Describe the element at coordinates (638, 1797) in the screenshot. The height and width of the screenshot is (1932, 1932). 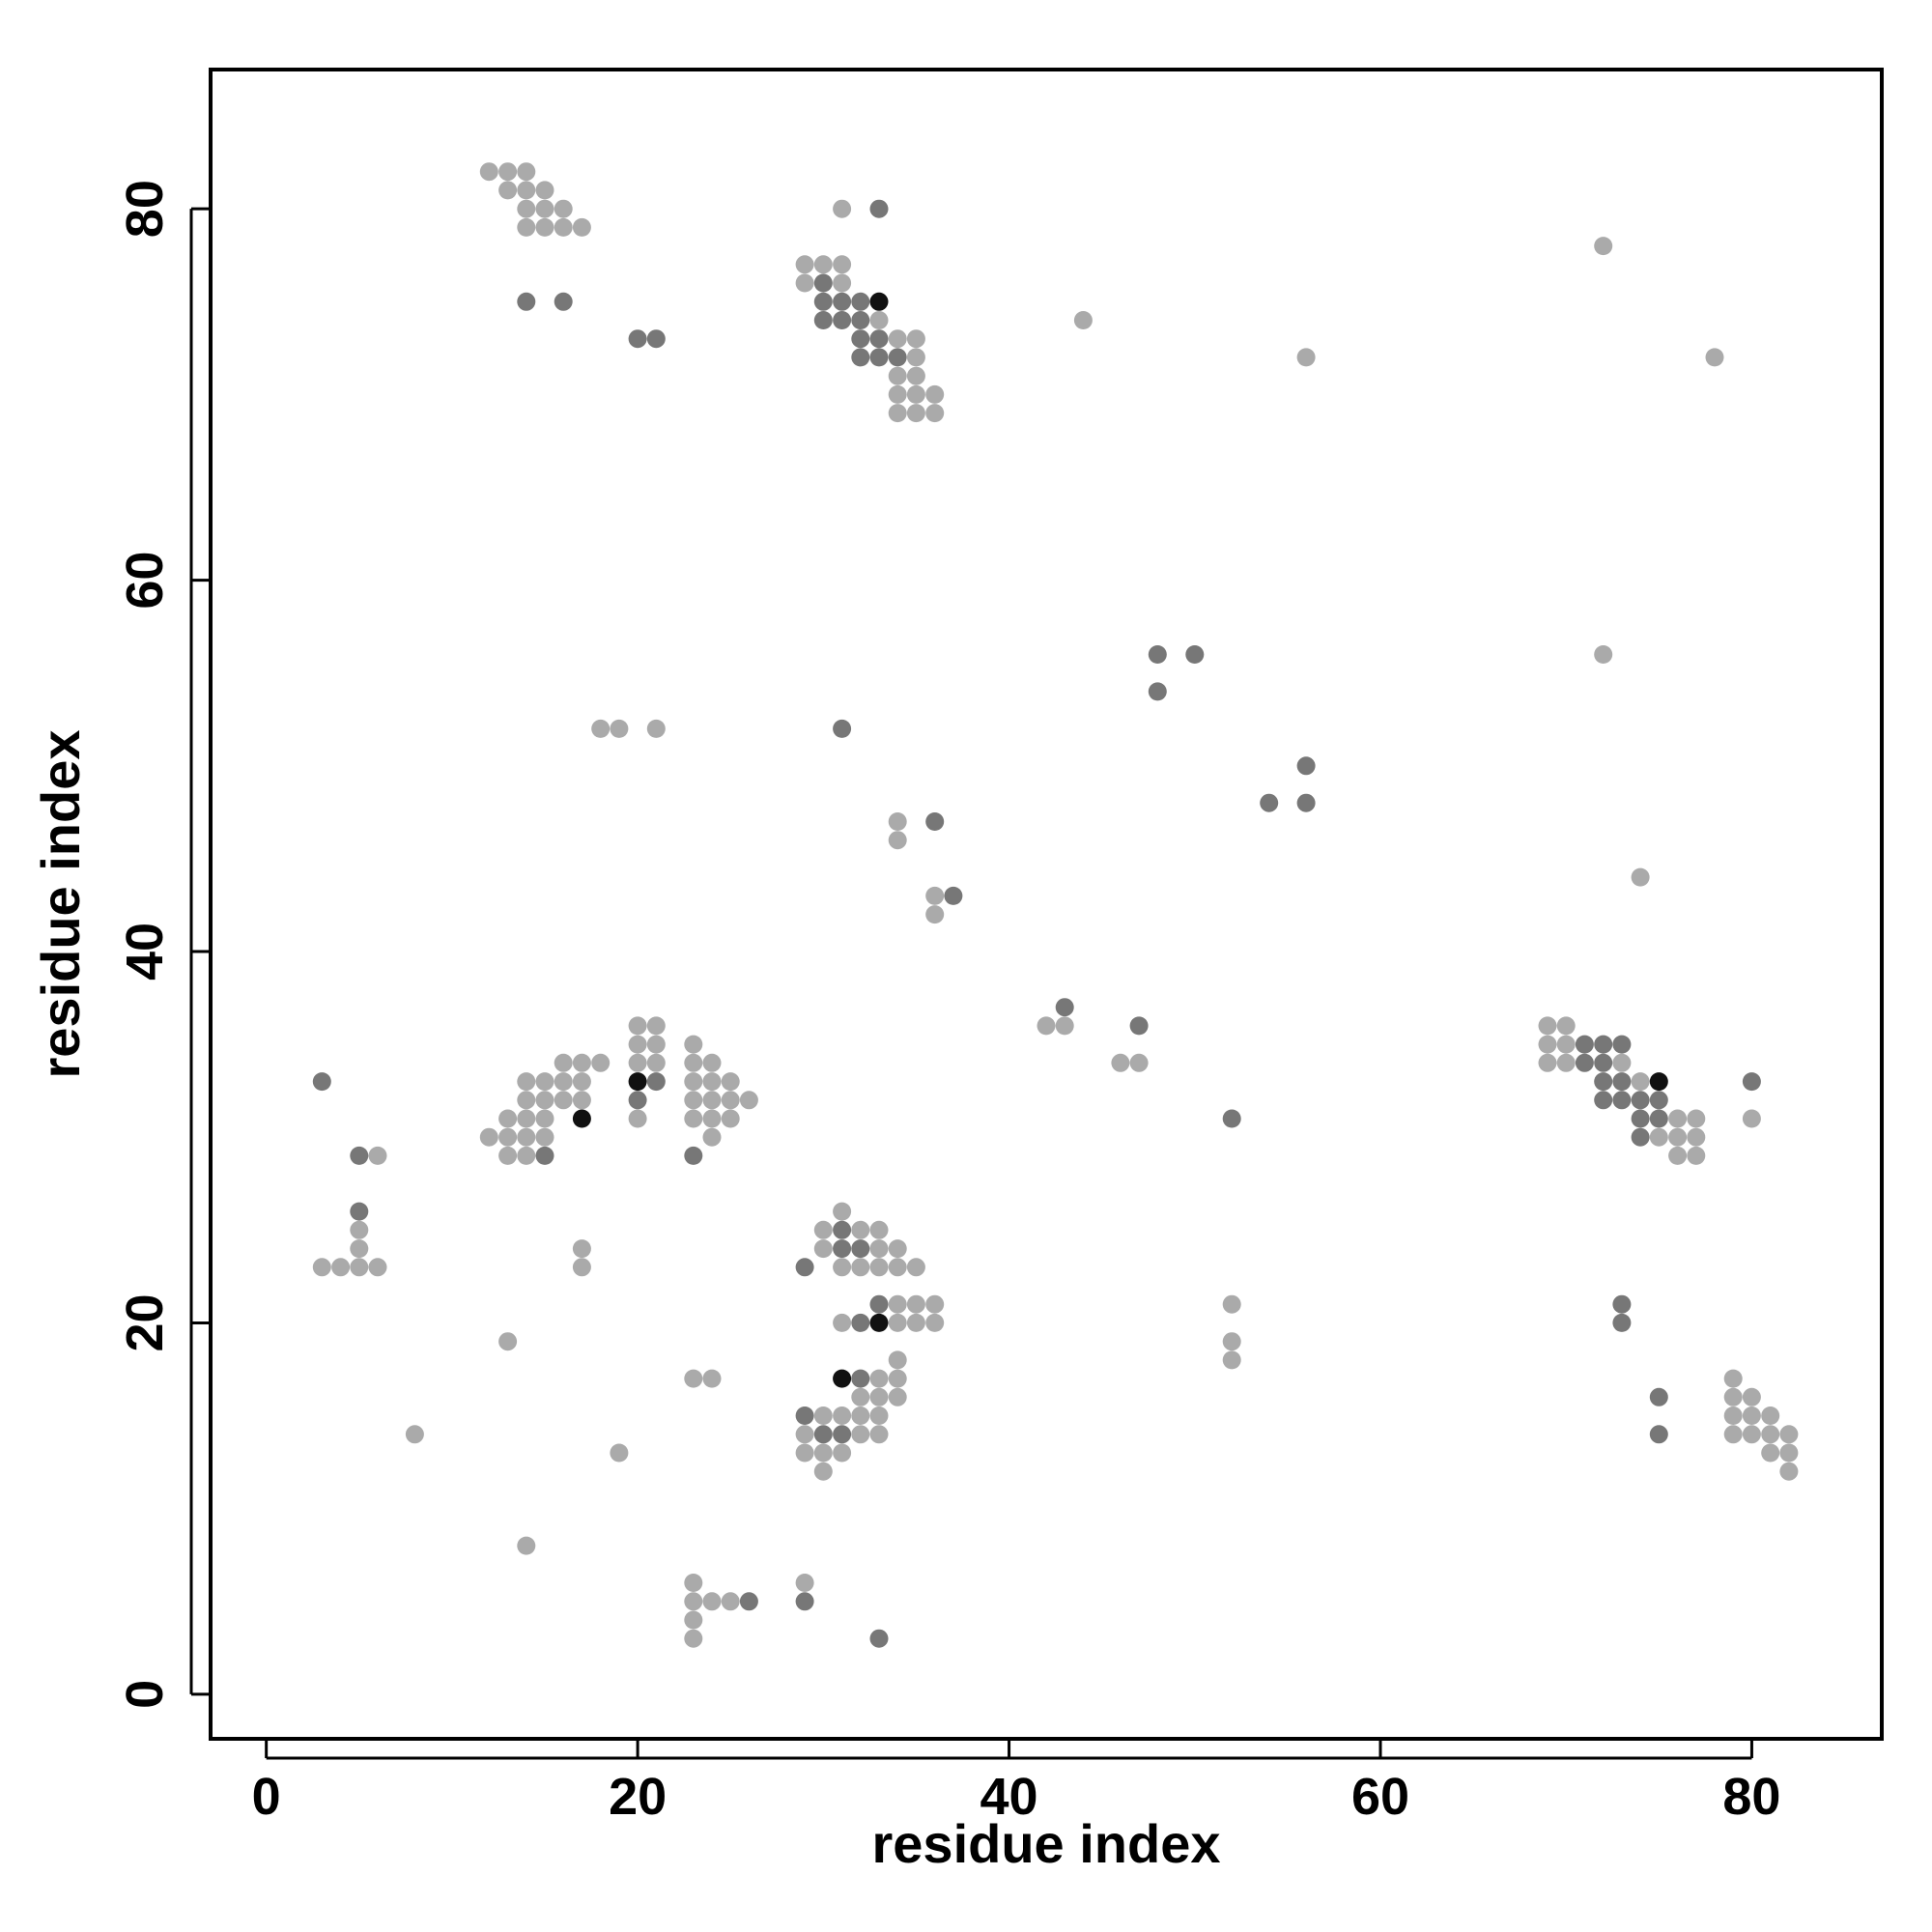
I see `x-tick-label: 20` at that location.